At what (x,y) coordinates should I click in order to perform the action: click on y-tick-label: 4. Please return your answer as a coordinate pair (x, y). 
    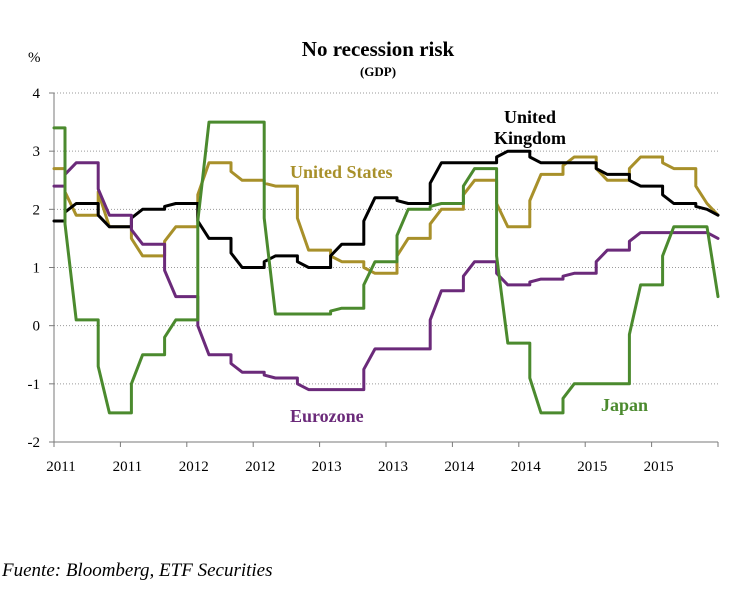
    Looking at the image, I should click on (37, 94).